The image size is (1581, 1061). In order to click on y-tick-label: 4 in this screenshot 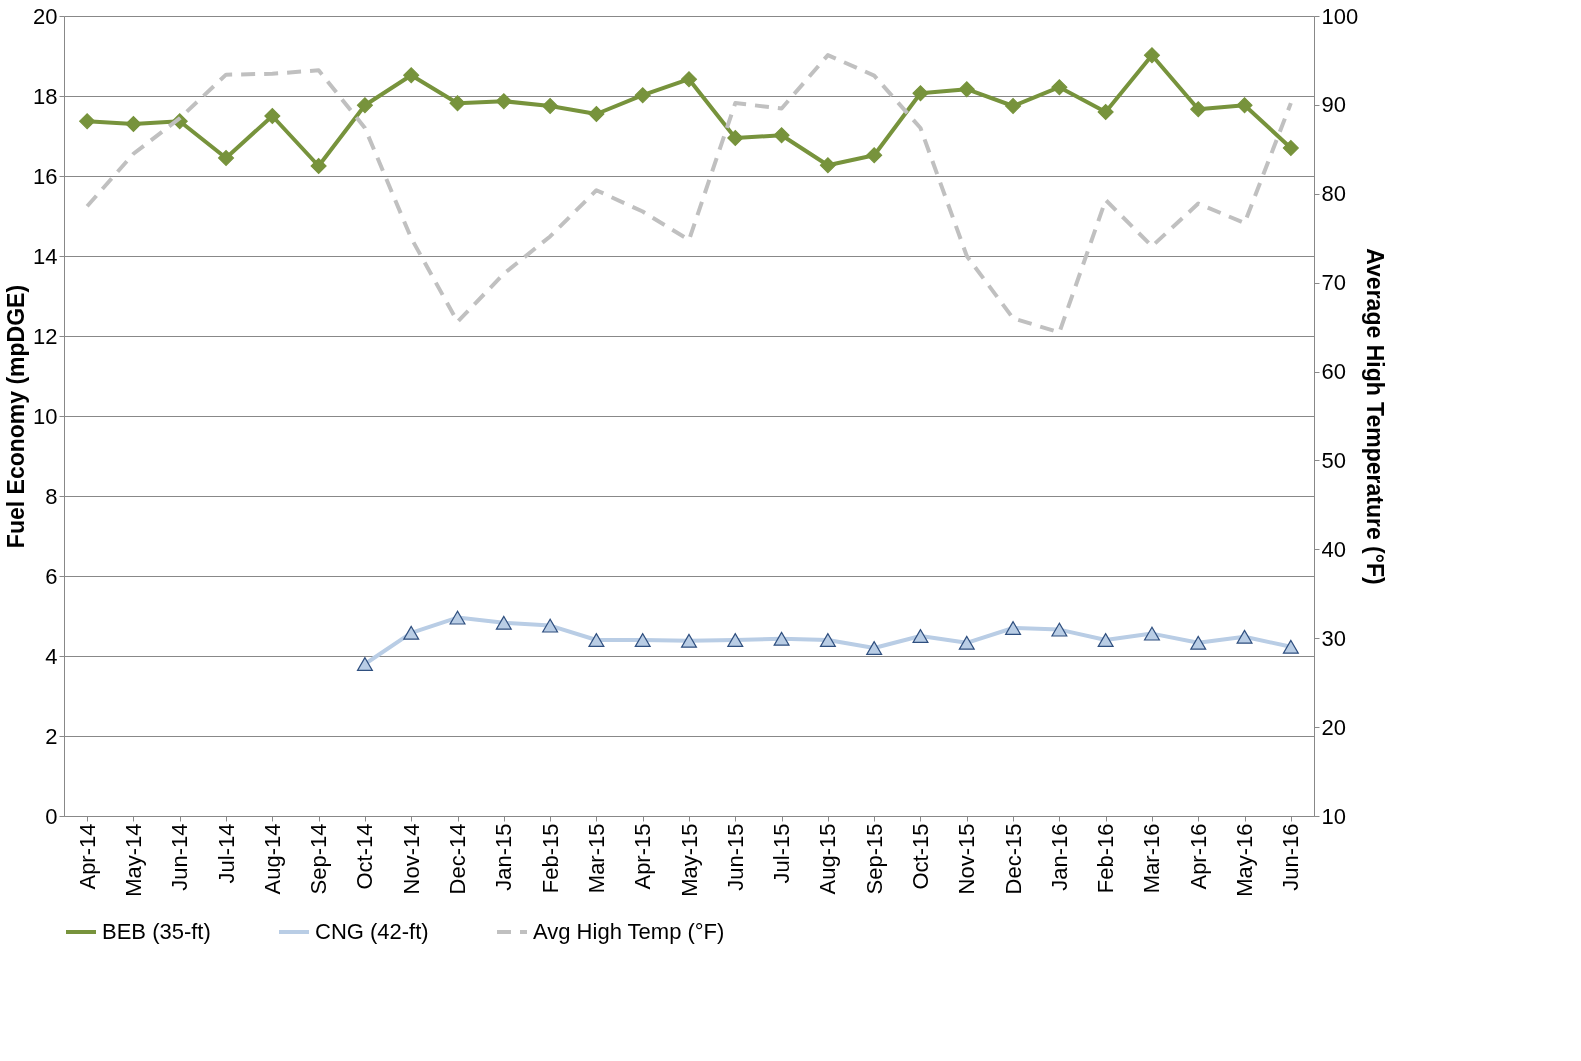, I will do `click(51, 656)`.